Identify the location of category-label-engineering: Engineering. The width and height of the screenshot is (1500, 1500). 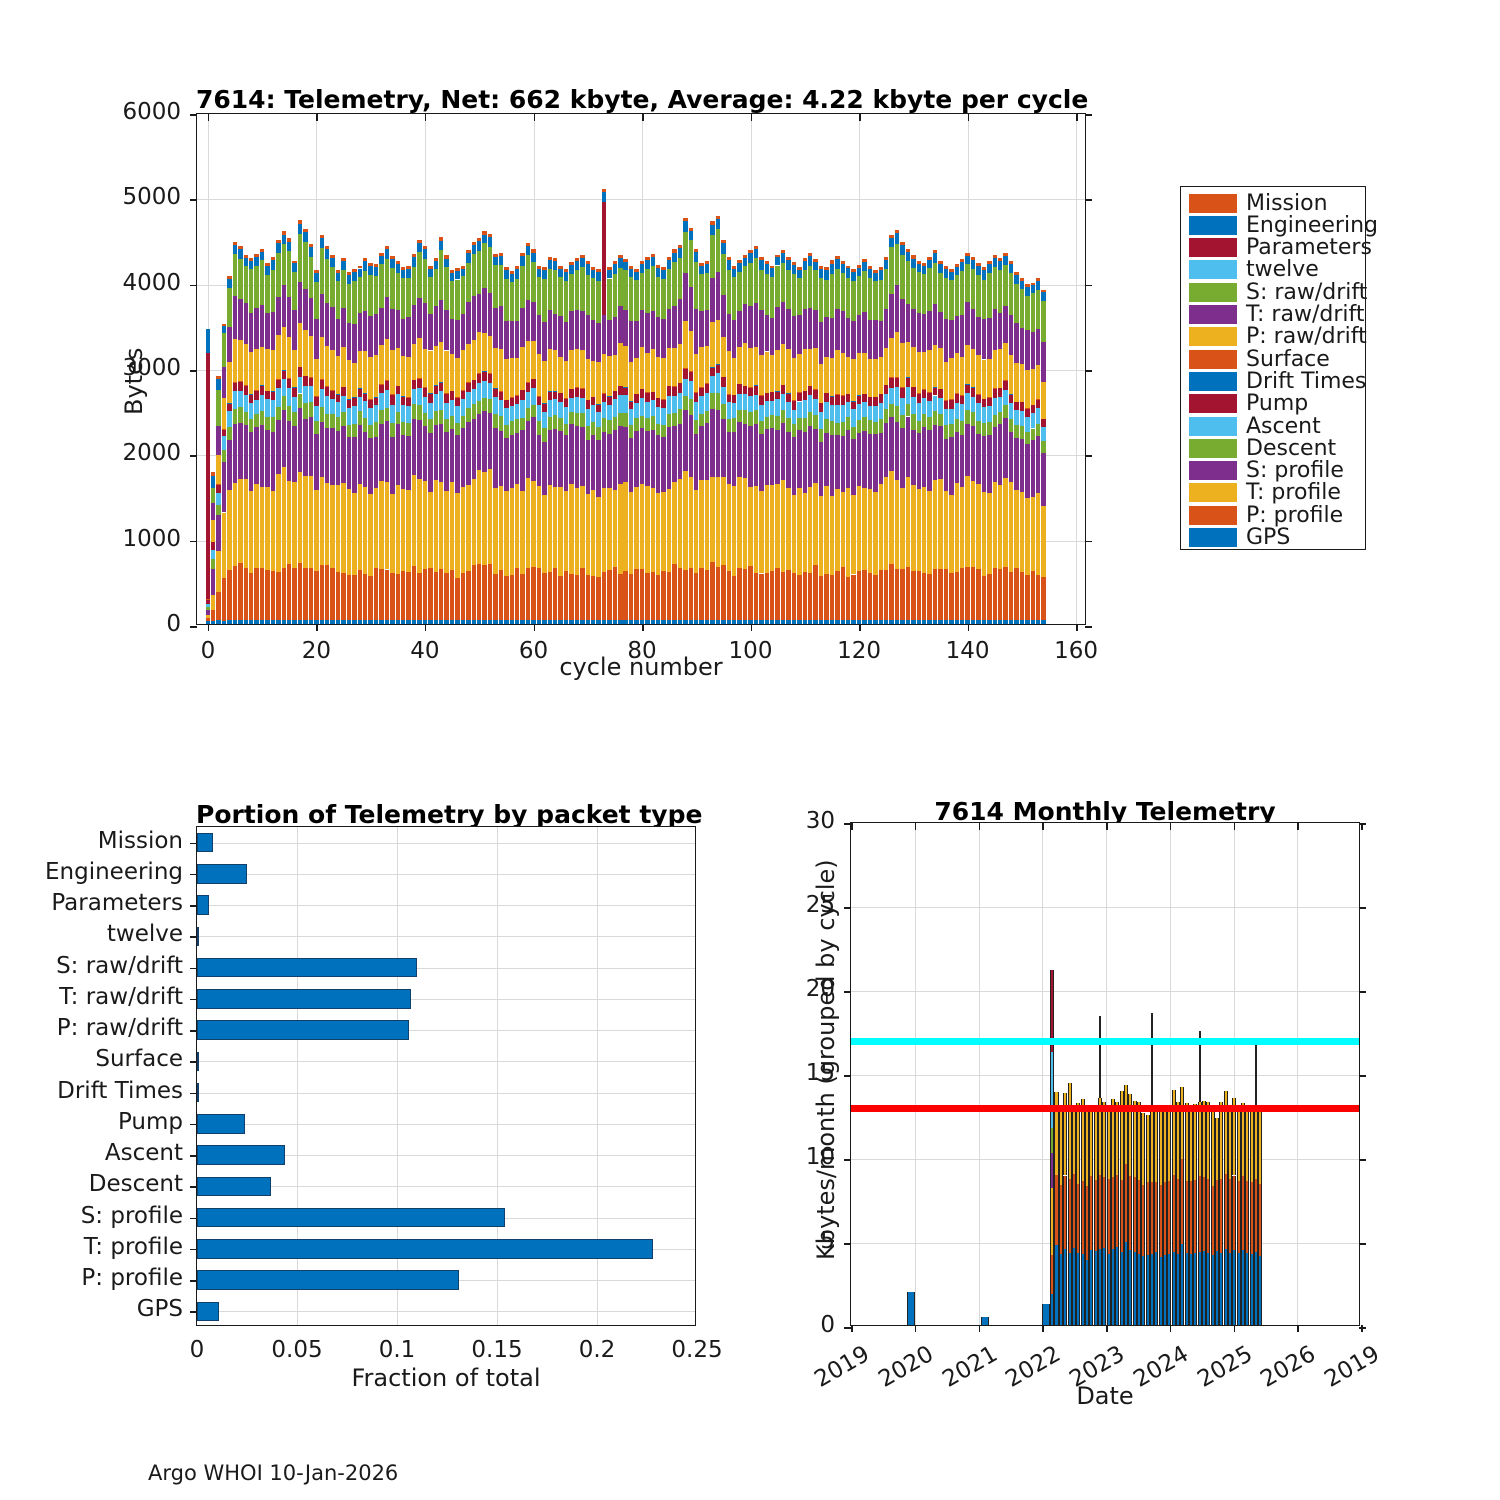
(114, 871).